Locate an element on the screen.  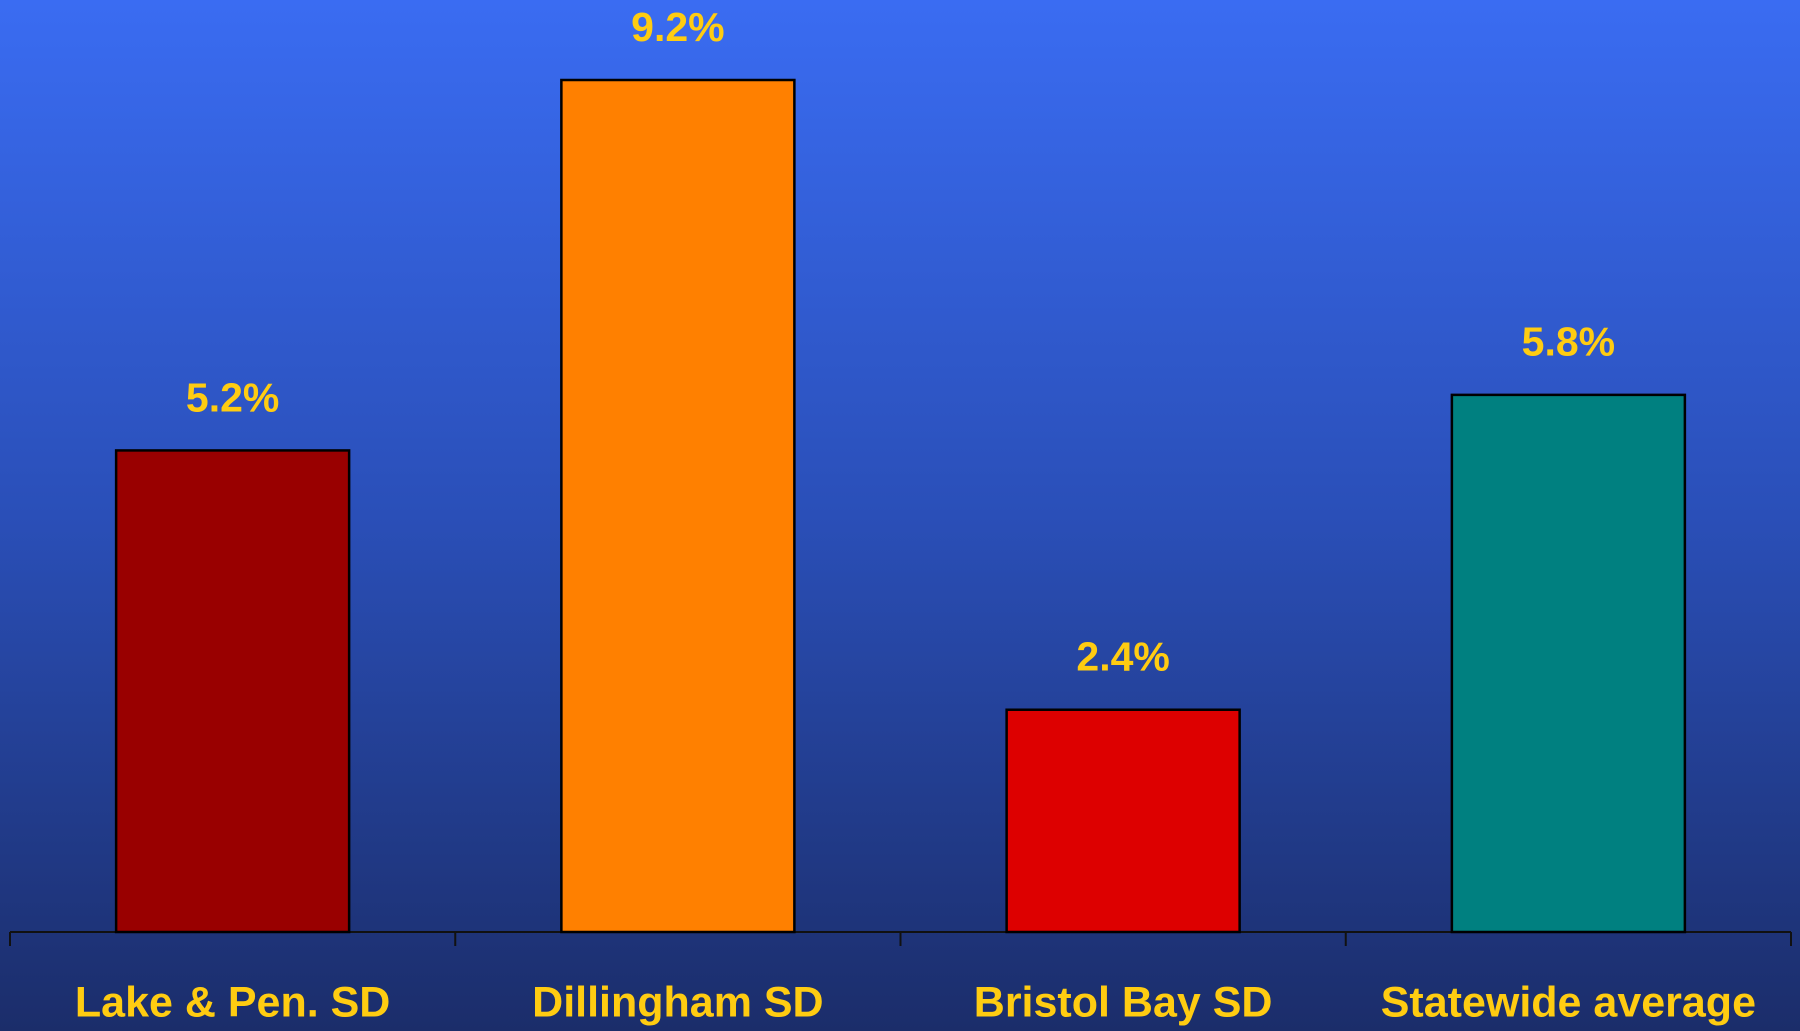
value-label: 5.2% is located at coordinates (232, 397).